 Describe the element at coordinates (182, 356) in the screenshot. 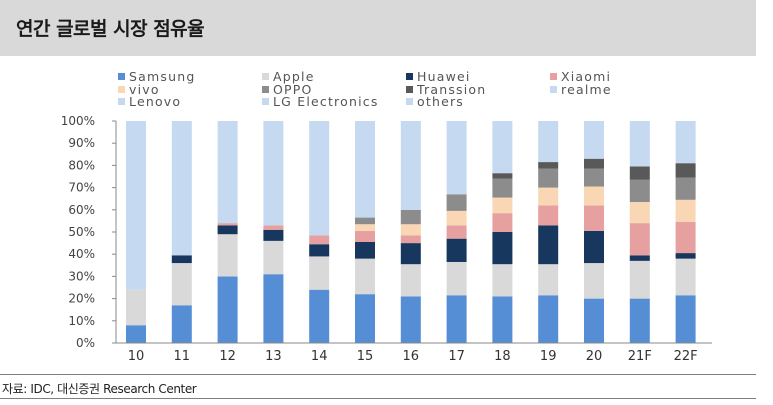

I see `x-tick-label-11: 11` at that location.